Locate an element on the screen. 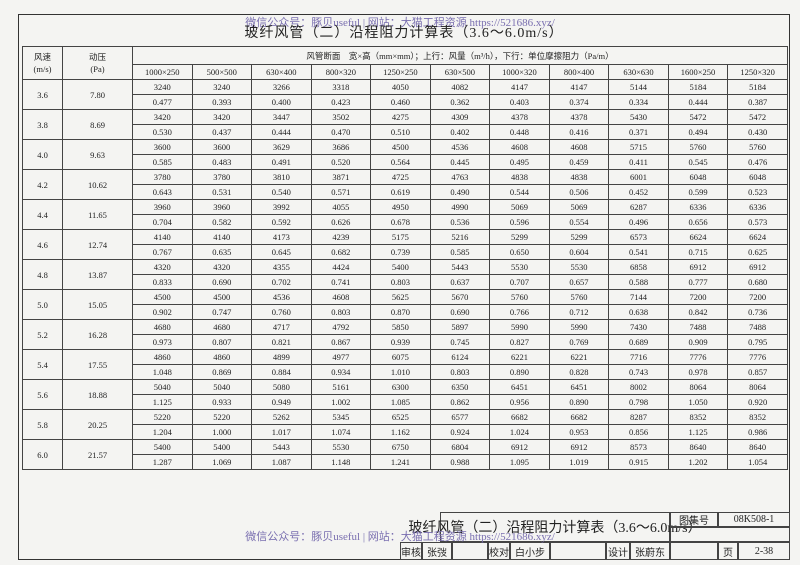 This screenshot has width=800, height=565. friction: 0.803 is located at coordinates (460, 372).